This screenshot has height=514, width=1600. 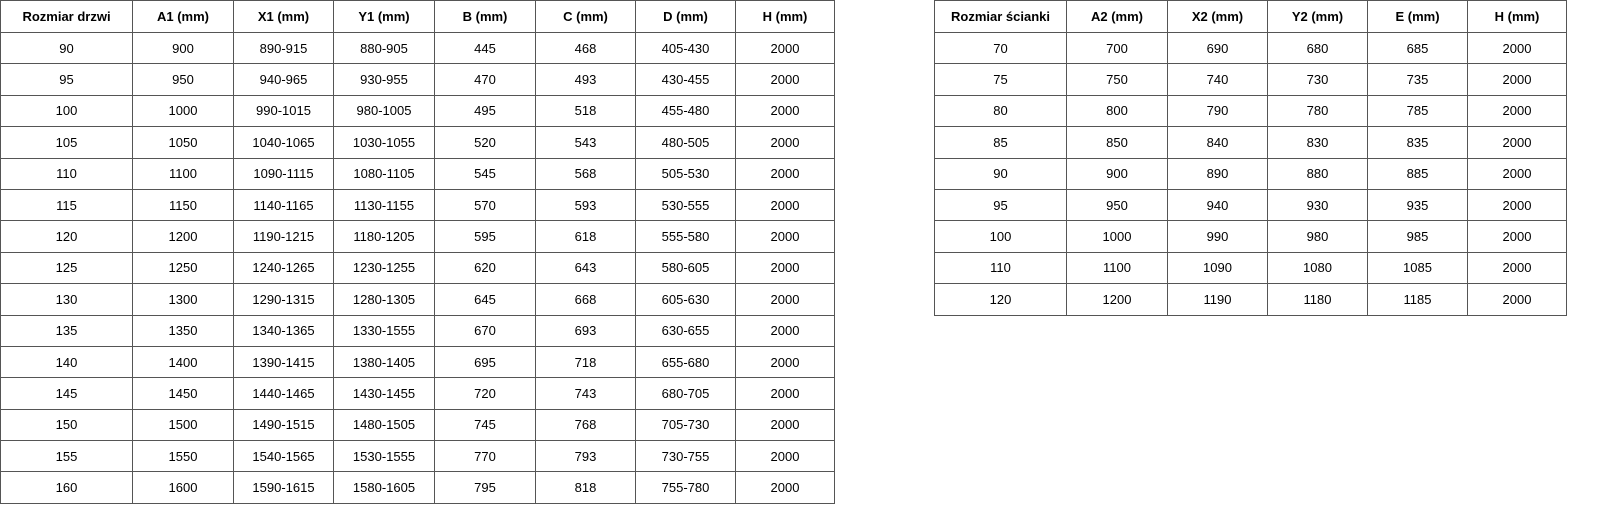 What do you see at coordinates (1217, 142) in the screenshot?
I see `table-cell: 840` at bounding box center [1217, 142].